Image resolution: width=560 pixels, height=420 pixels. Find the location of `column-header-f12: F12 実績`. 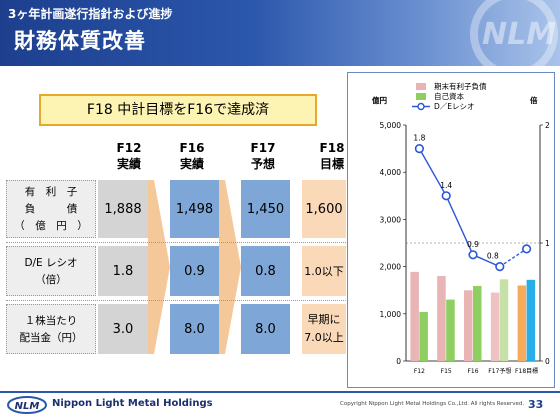

column-header-f12: F12 実績 is located at coordinates (129, 156).